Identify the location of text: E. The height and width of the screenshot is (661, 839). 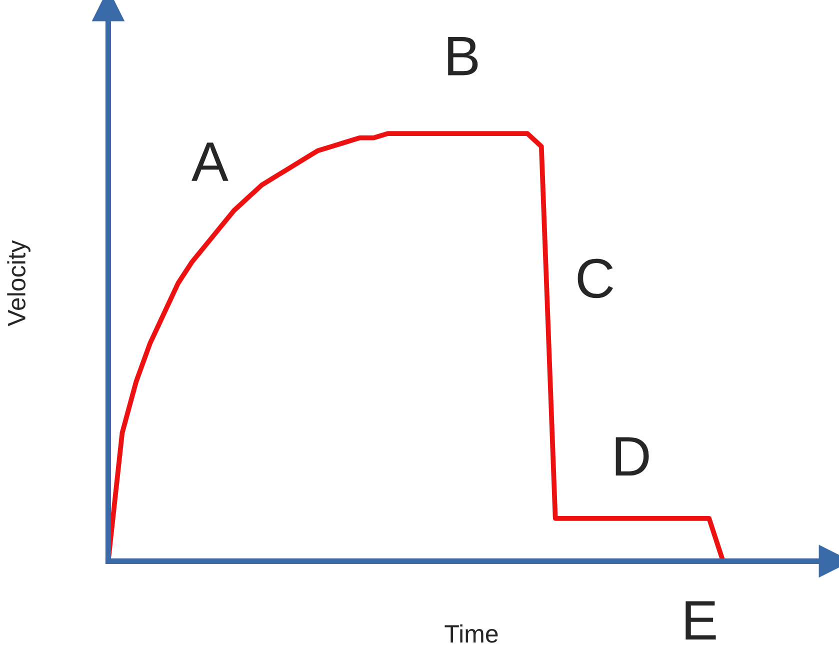
(701, 620).